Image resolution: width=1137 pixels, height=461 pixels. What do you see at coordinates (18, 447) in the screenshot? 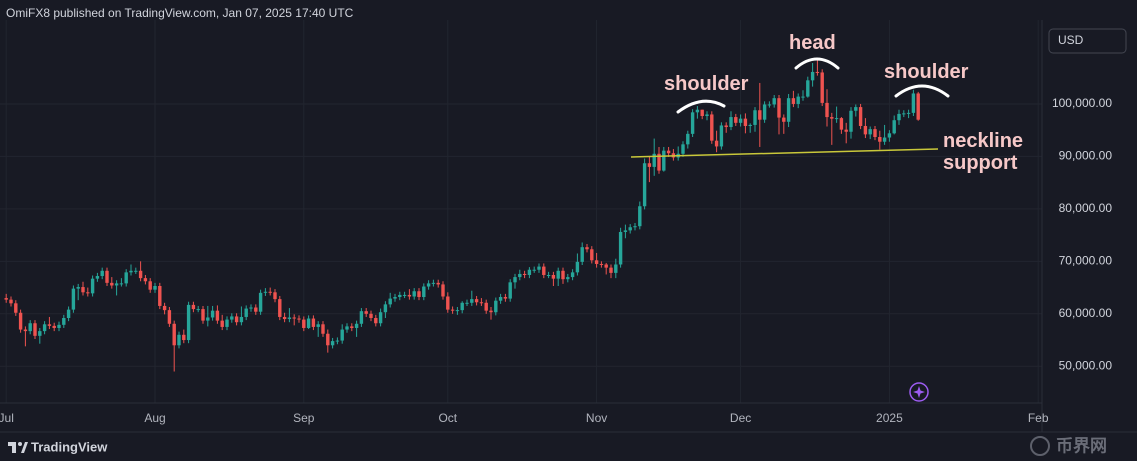
I see `tradingview-logo` at bounding box center [18, 447].